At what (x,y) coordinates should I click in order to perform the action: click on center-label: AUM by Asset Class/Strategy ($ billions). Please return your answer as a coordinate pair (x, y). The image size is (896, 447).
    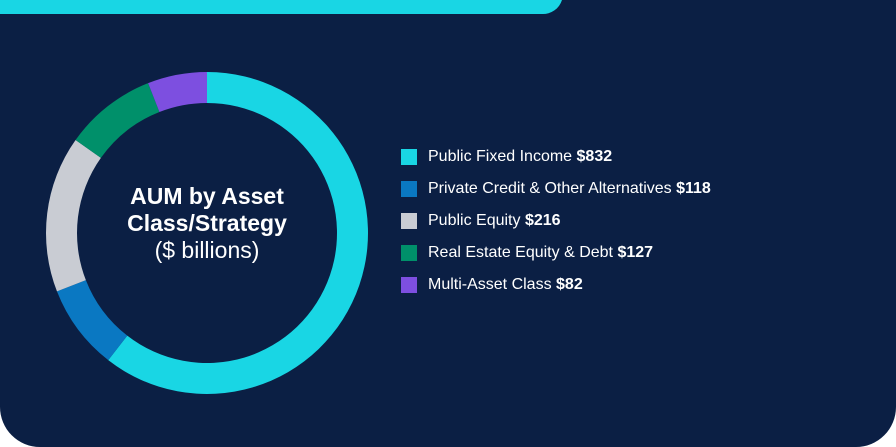
    Looking at the image, I should click on (207, 223).